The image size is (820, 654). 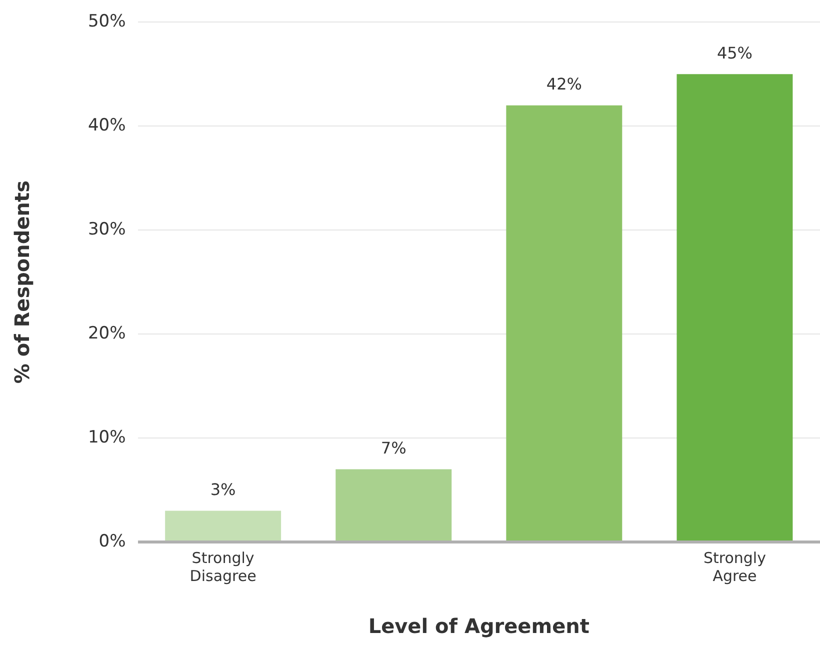 What do you see at coordinates (734, 566) in the screenshot?
I see `x-tick-label: Strongly Agree` at bounding box center [734, 566].